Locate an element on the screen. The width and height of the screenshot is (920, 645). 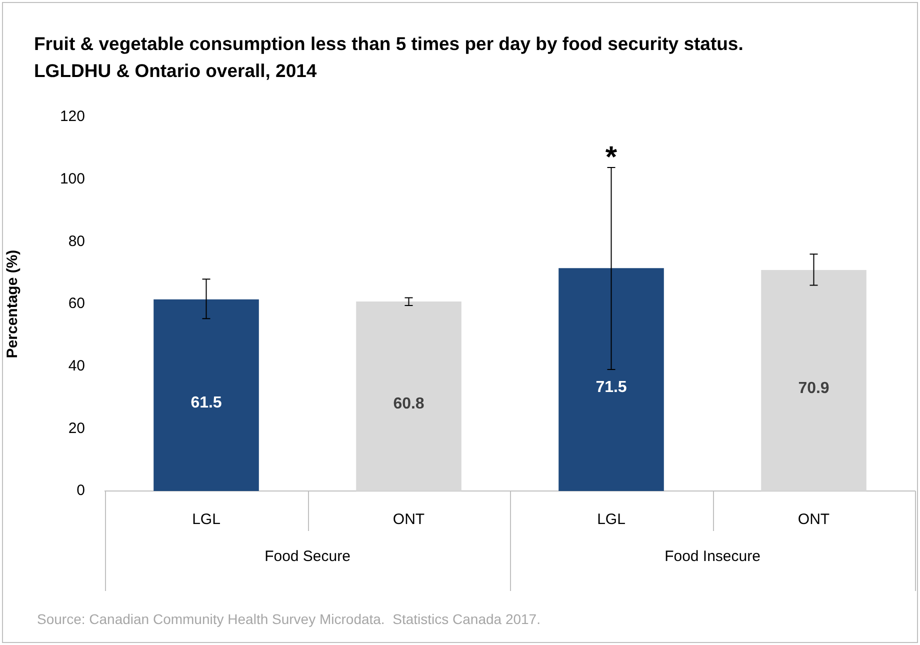
source-note: Source: Canadian Community Health Survey Microdata. Statistics Canada 2017. is located at coordinates (288, 619).